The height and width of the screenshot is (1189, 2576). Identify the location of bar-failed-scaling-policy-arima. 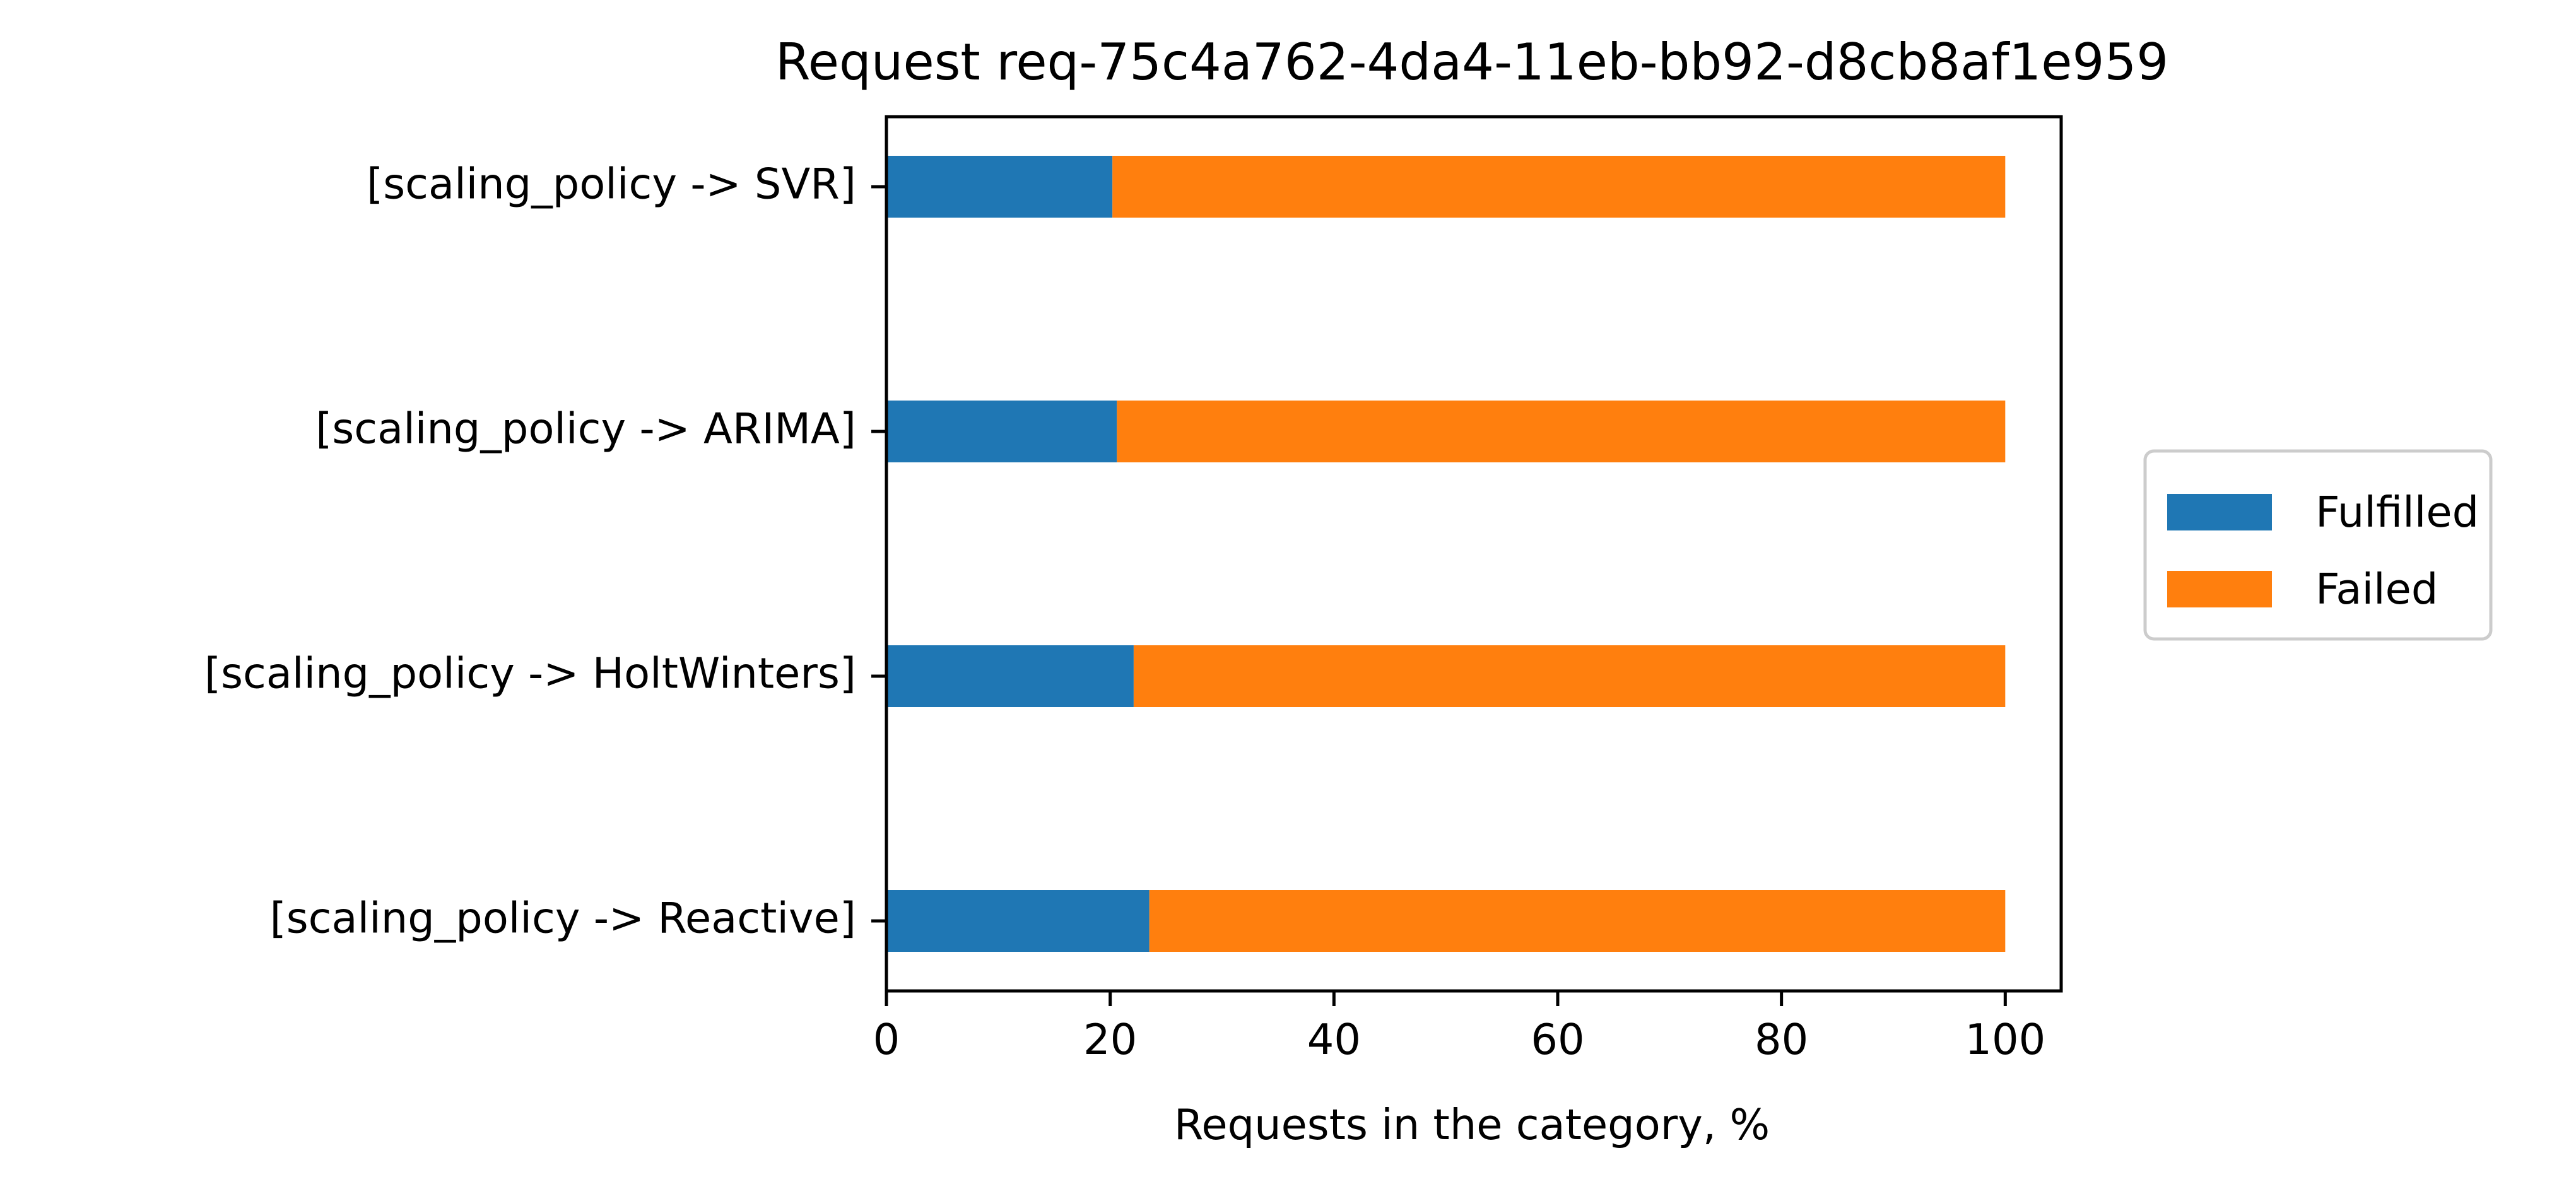
(1561, 431).